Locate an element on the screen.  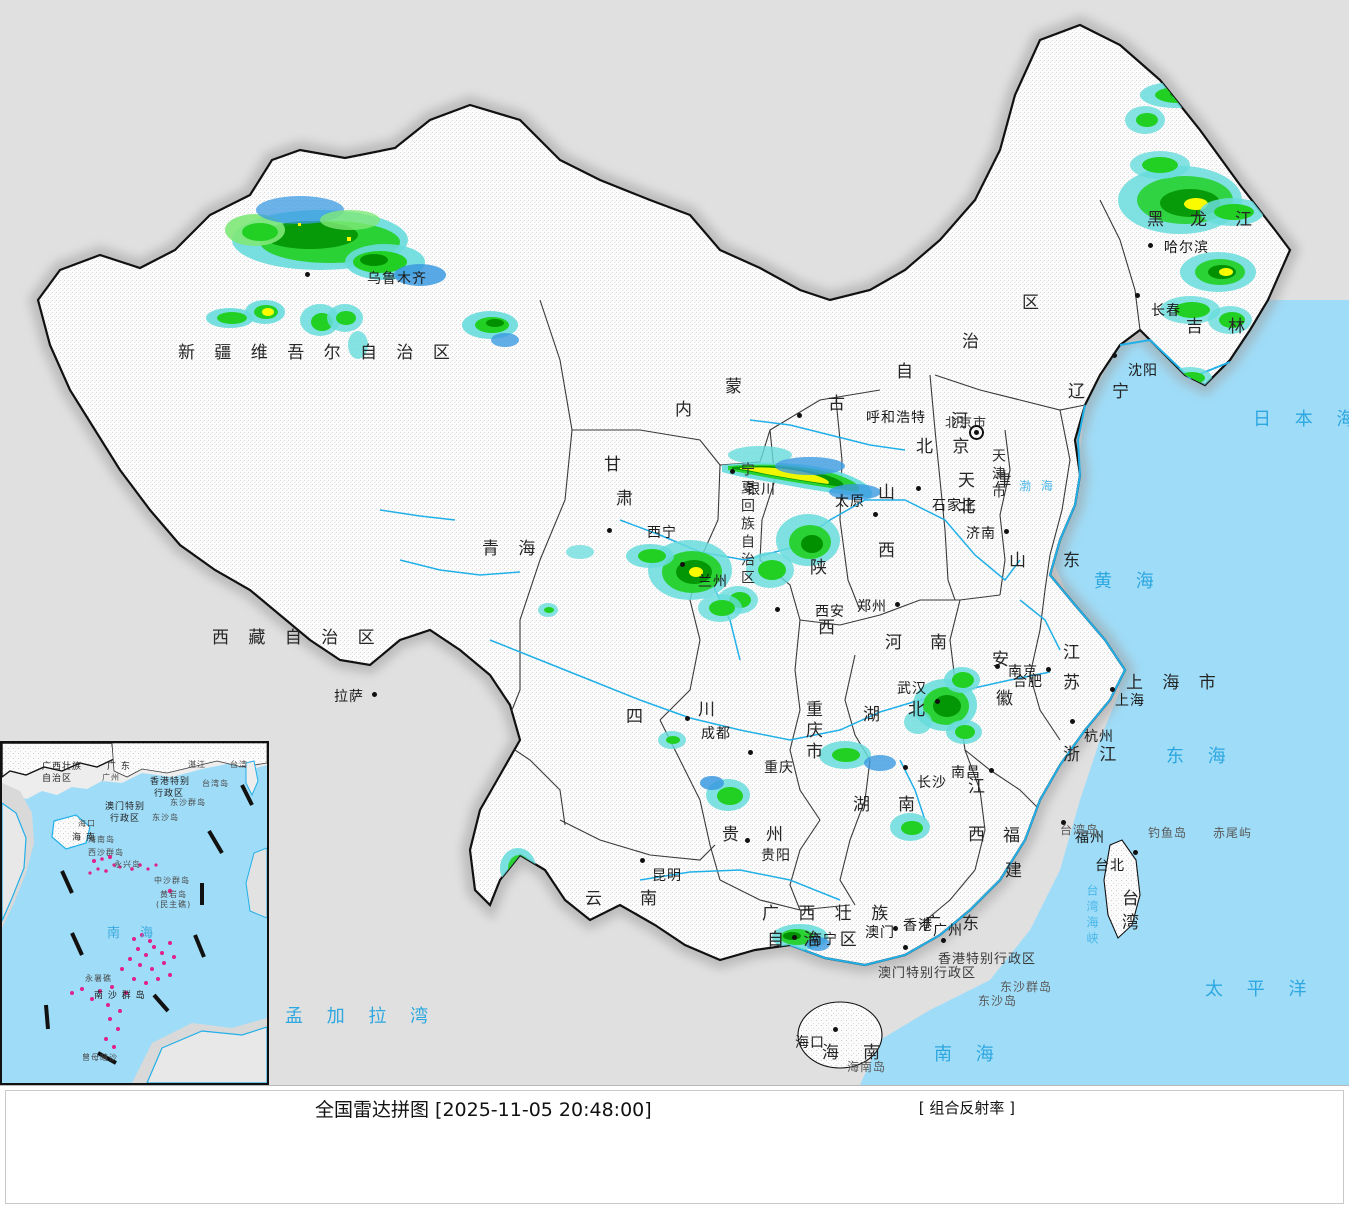
echo-ningxia-shaanbei is located at coordinates (799, 530).